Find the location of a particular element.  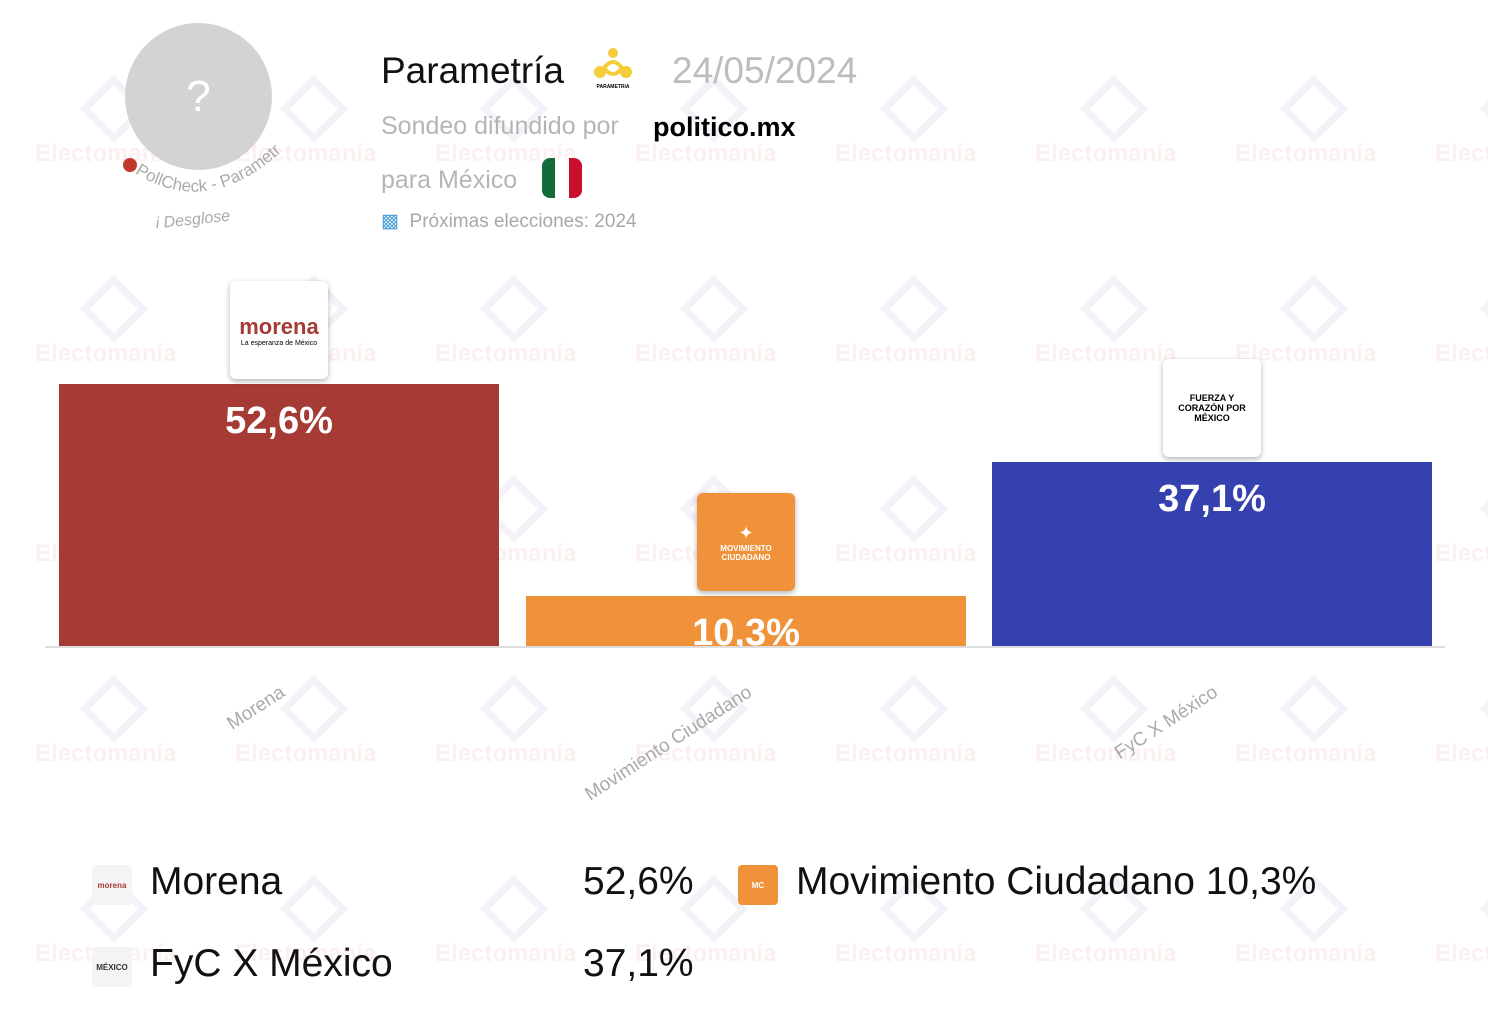

x-tick-label-fyc: FyC X México is located at coordinates (1166, 722).